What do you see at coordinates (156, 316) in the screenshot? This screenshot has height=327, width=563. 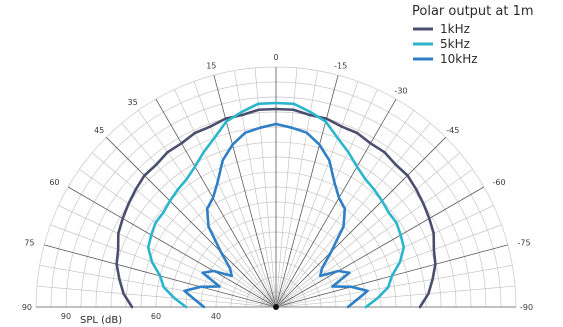 I see `radial-tick-label-1: 60` at bounding box center [156, 316].